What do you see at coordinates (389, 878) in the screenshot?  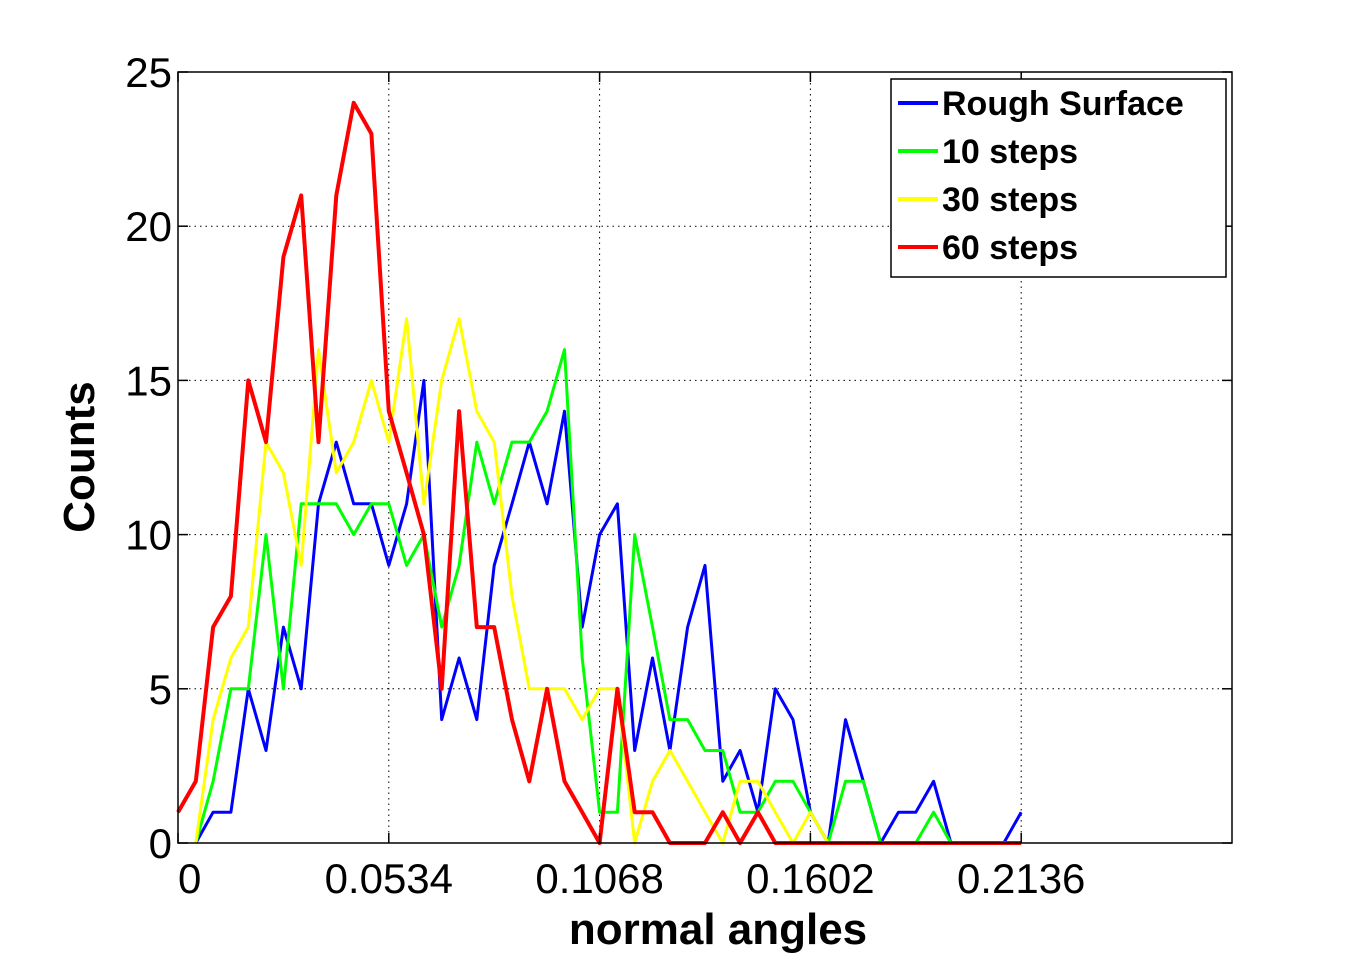 I see `x-tick-label: 0.0534` at bounding box center [389, 878].